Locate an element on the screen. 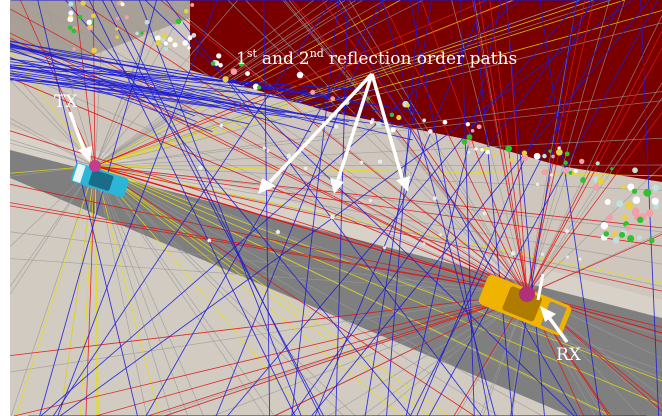 The width and height of the screenshot is (662, 416). tx-label: TX is located at coordinates (66, 102).